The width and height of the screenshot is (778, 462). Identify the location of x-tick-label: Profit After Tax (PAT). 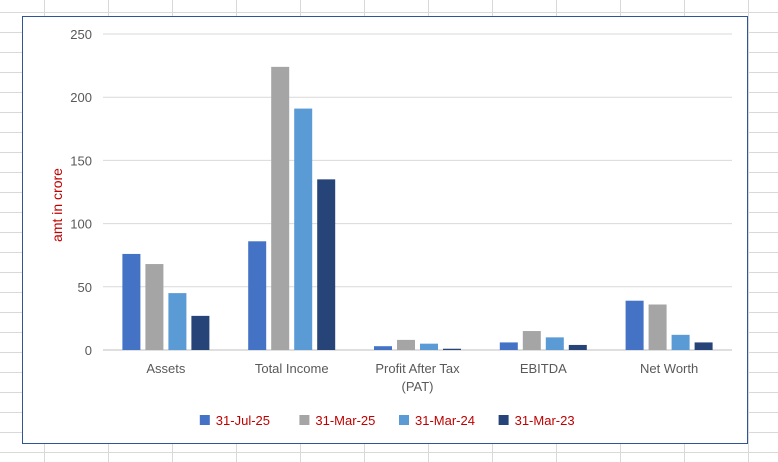
(417, 377).